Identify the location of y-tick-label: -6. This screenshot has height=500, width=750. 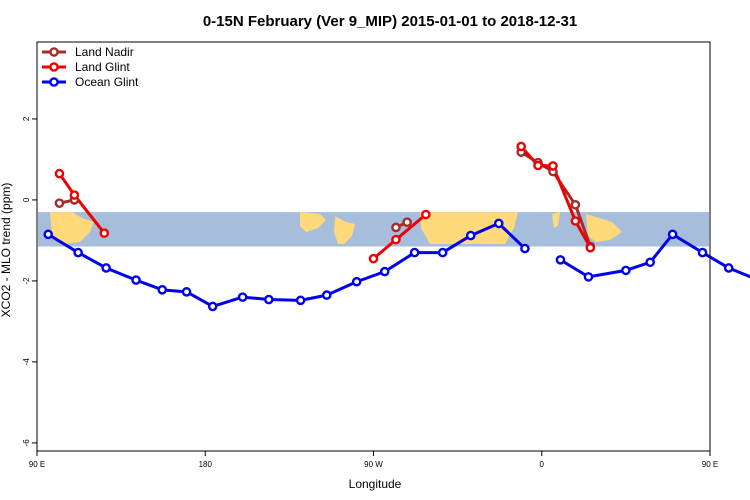
(26, 443).